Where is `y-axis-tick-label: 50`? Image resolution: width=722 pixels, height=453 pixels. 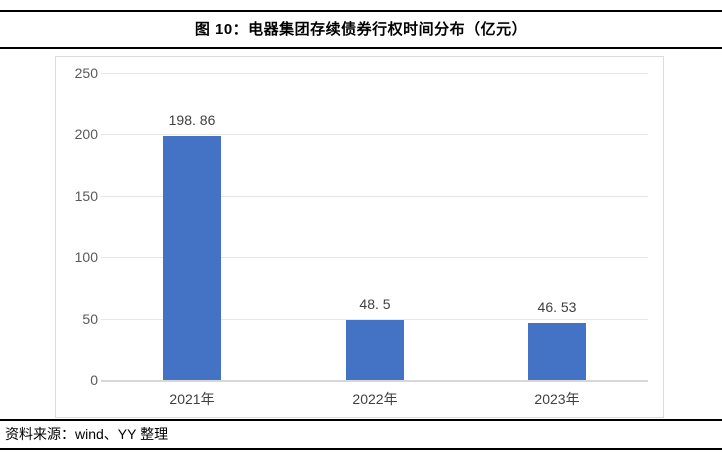
y-axis-tick-label: 50 is located at coordinates (90, 319).